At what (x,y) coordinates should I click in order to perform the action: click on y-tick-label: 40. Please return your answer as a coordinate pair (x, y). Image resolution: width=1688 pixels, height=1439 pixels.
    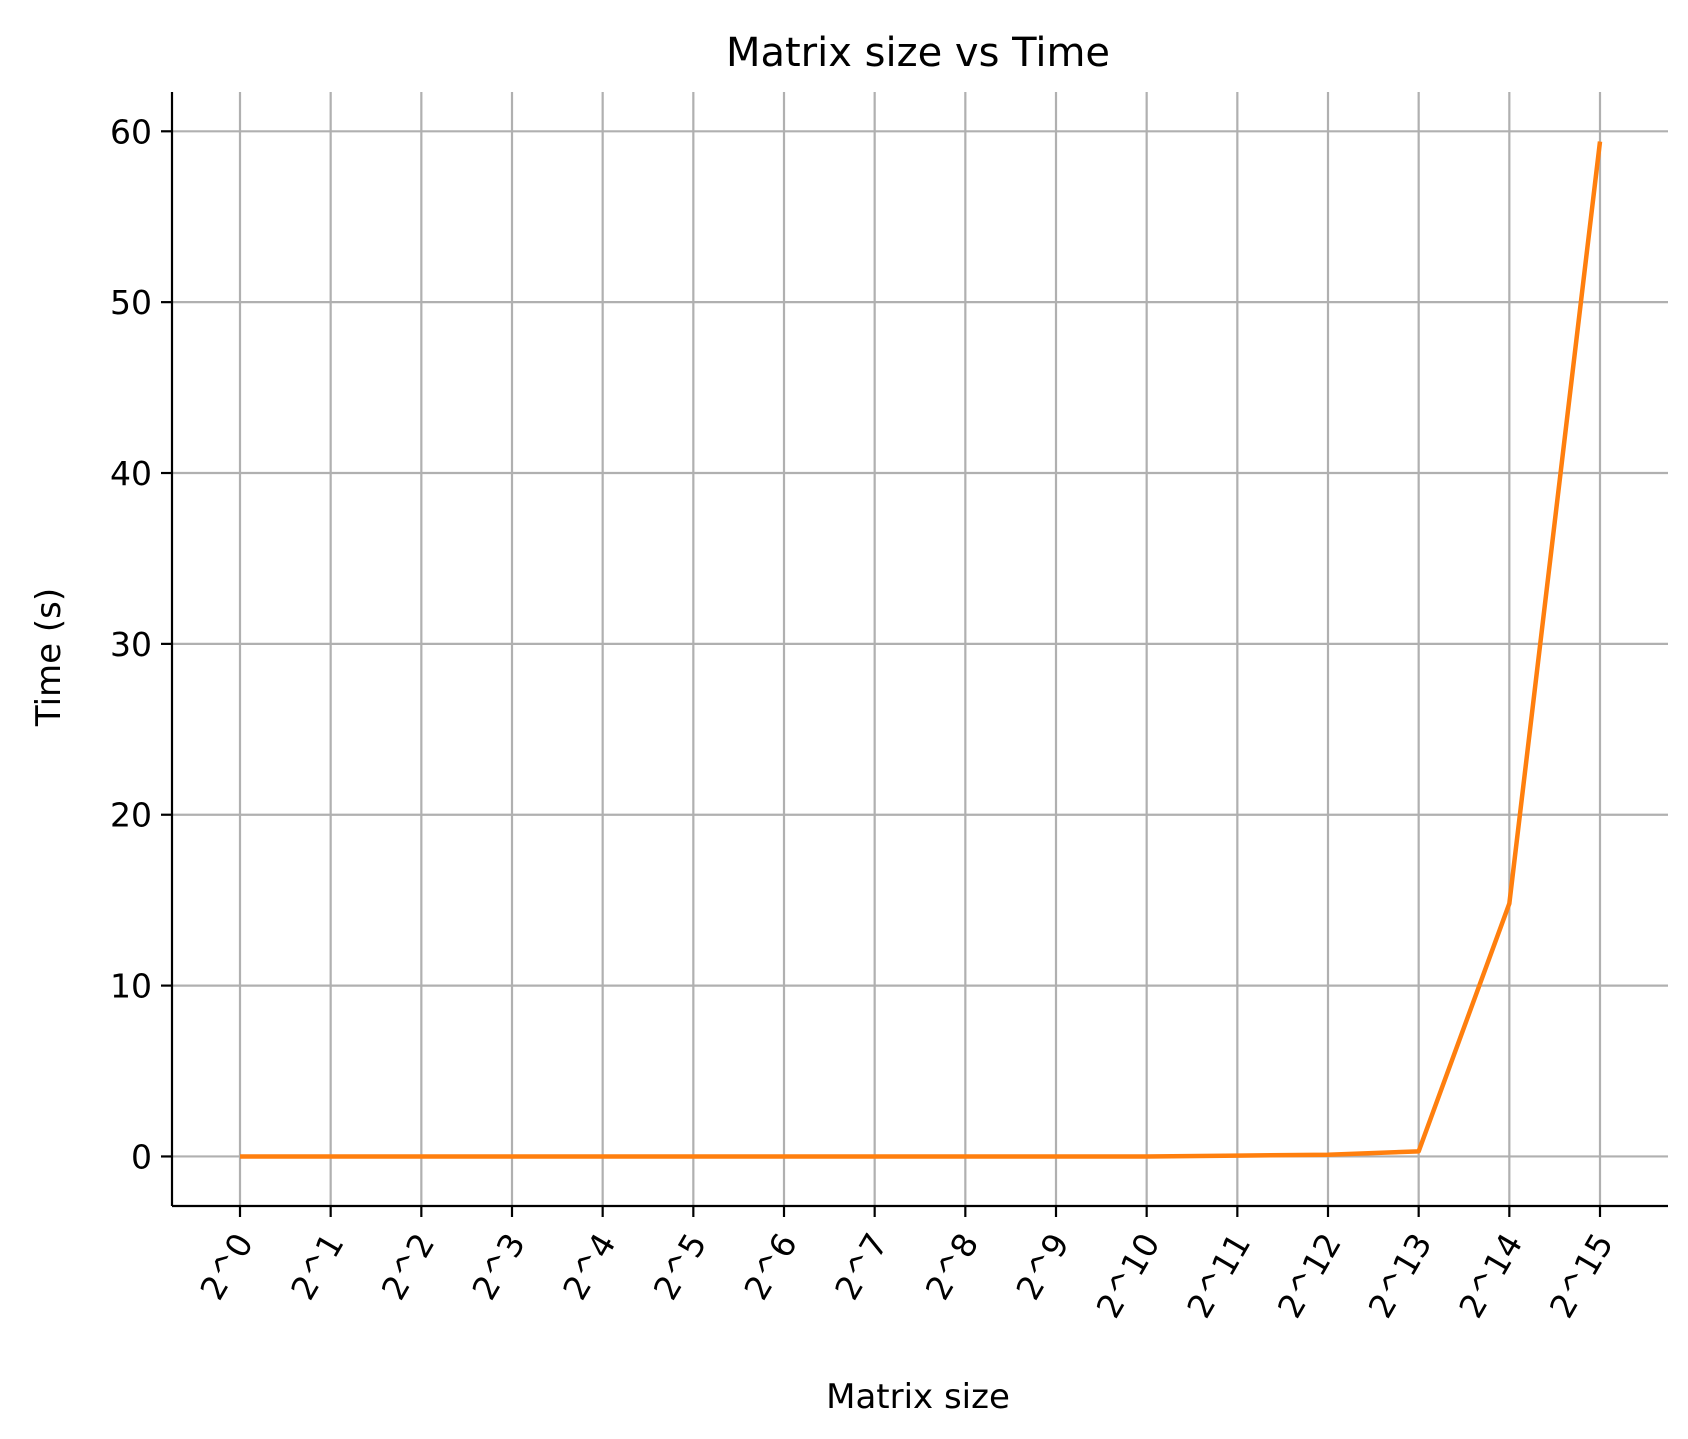
    Looking at the image, I should click on (131, 473).